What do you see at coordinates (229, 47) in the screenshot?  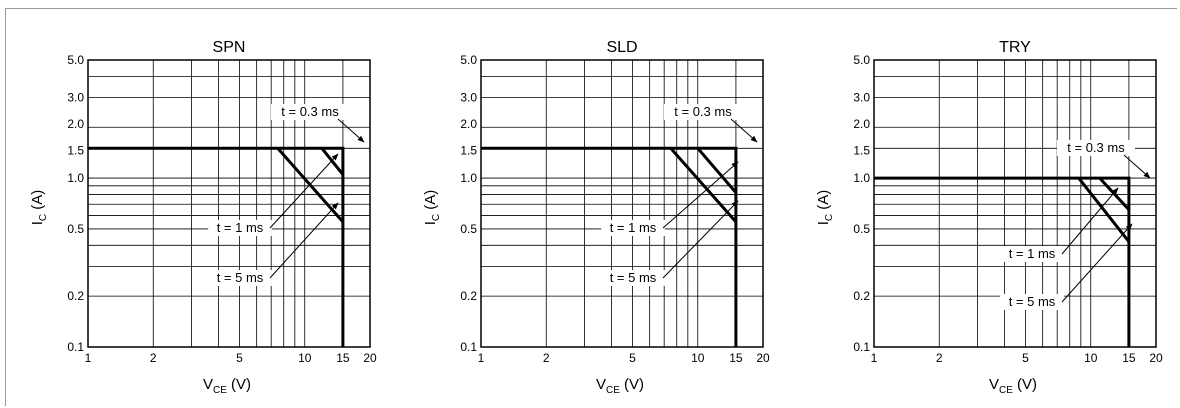 I see `chart-title: SPN` at bounding box center [229, 47].